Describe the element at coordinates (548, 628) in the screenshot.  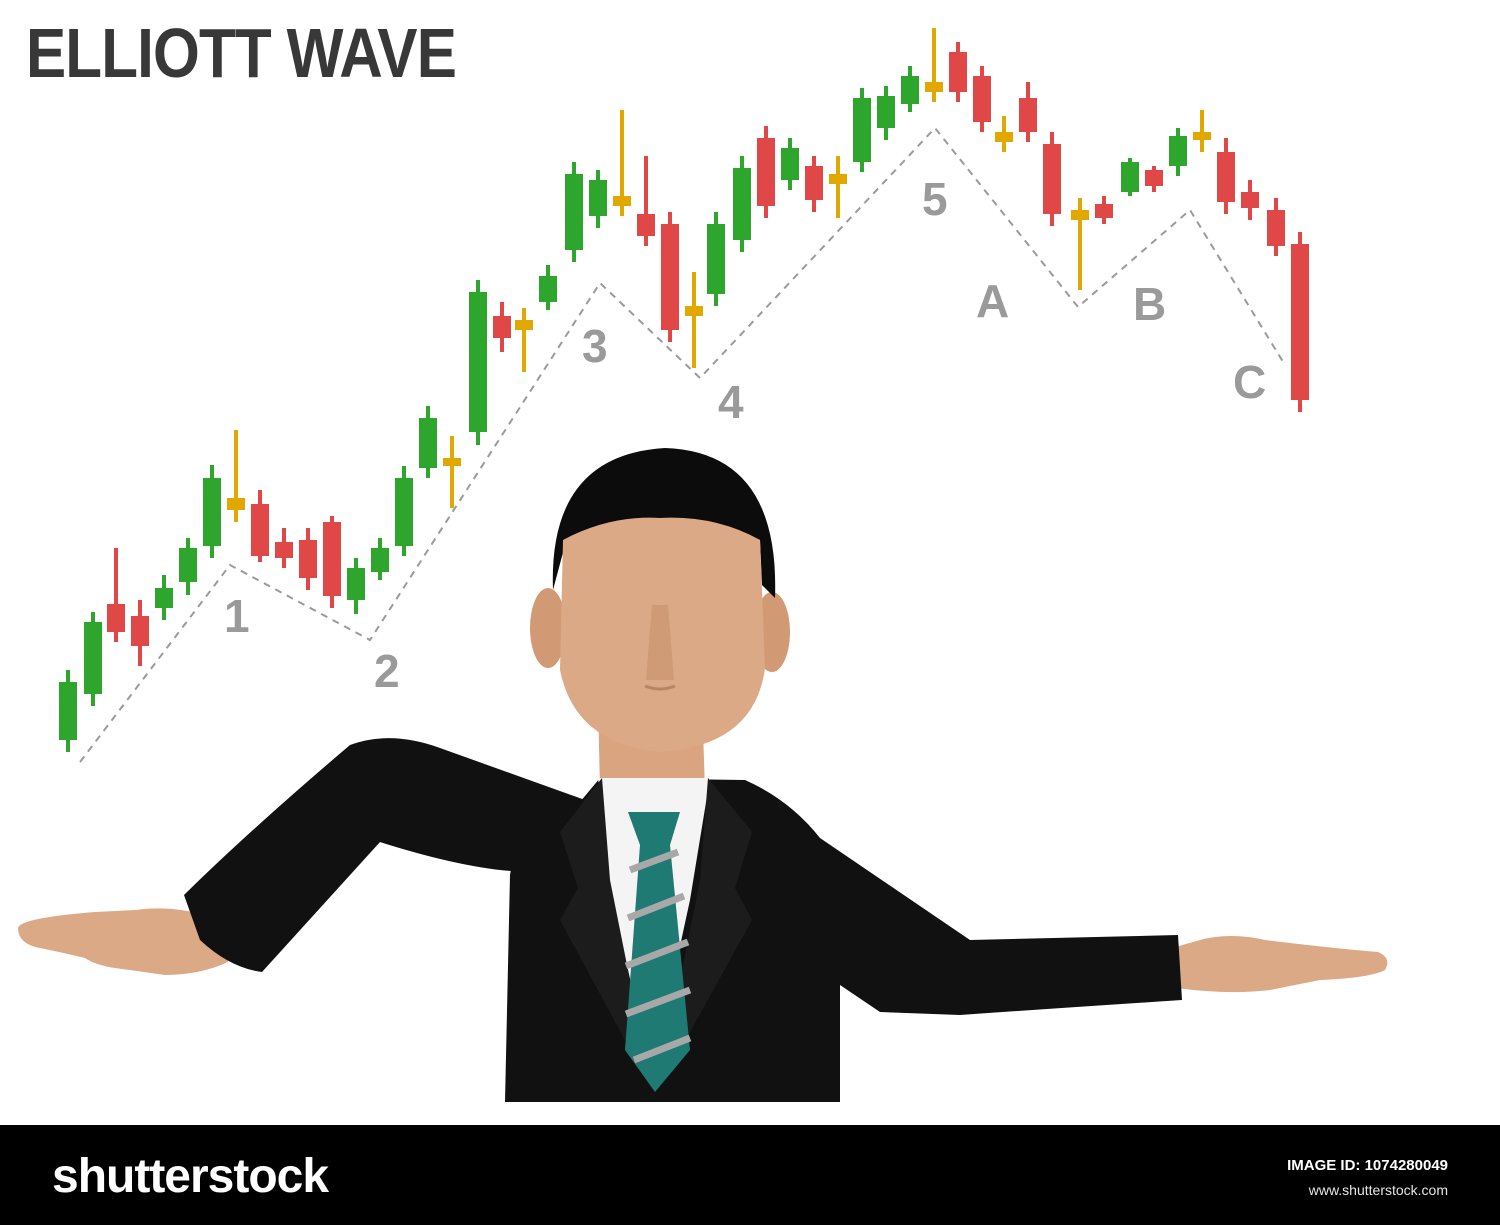
I see `left-ear` at that location.